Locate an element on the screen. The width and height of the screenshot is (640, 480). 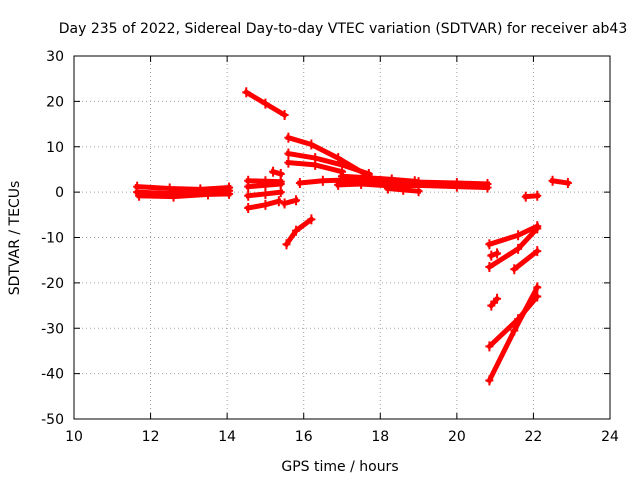
x-tick-label: 16 is located at coordinates (304, 437).